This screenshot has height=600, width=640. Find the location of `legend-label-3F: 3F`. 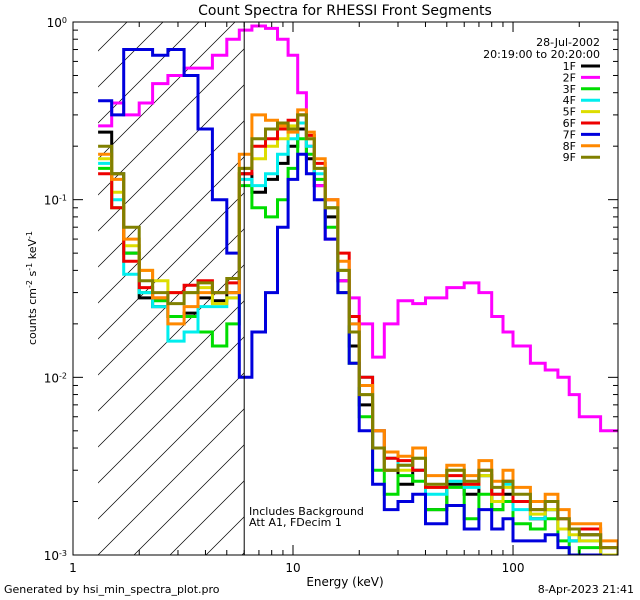

legend-label-3F: 3F is located at coordinates (569, 89).